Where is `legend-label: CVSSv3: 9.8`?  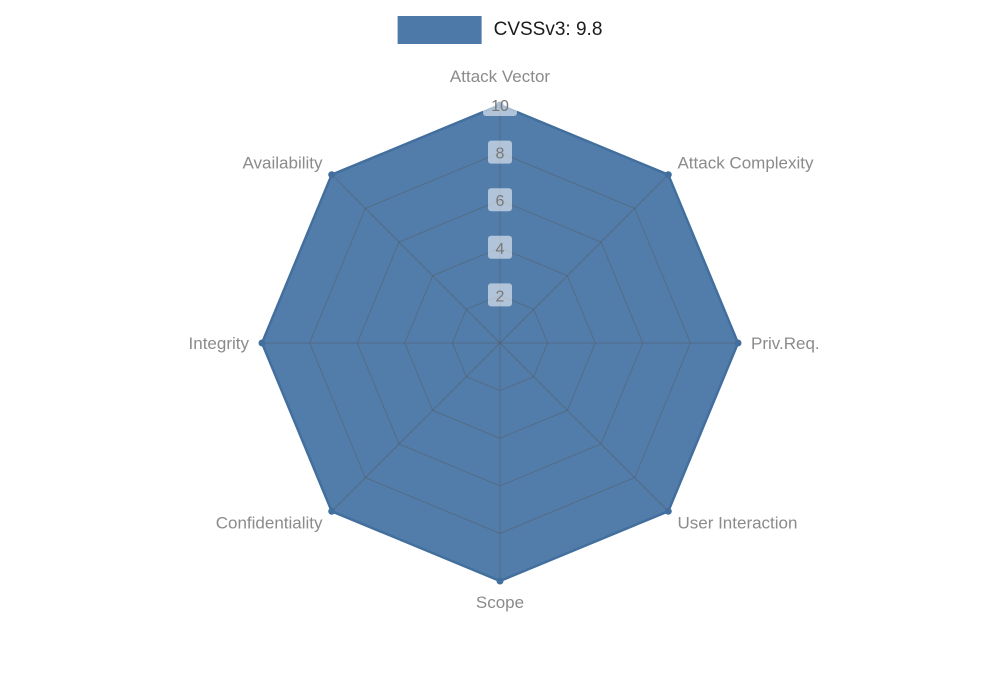 legend-label: CVSSv3: 9.8 is located at coordinates (548, 29).